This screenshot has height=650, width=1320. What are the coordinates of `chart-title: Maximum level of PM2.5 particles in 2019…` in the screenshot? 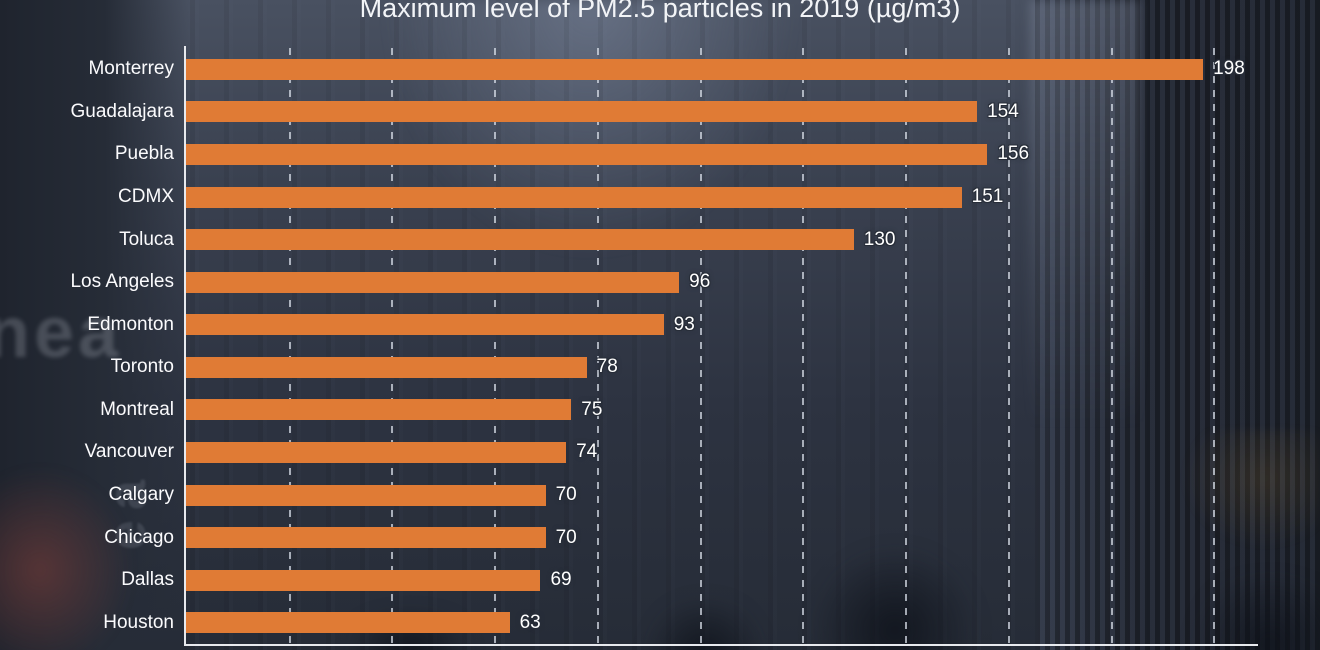 It's located at (660, 11).